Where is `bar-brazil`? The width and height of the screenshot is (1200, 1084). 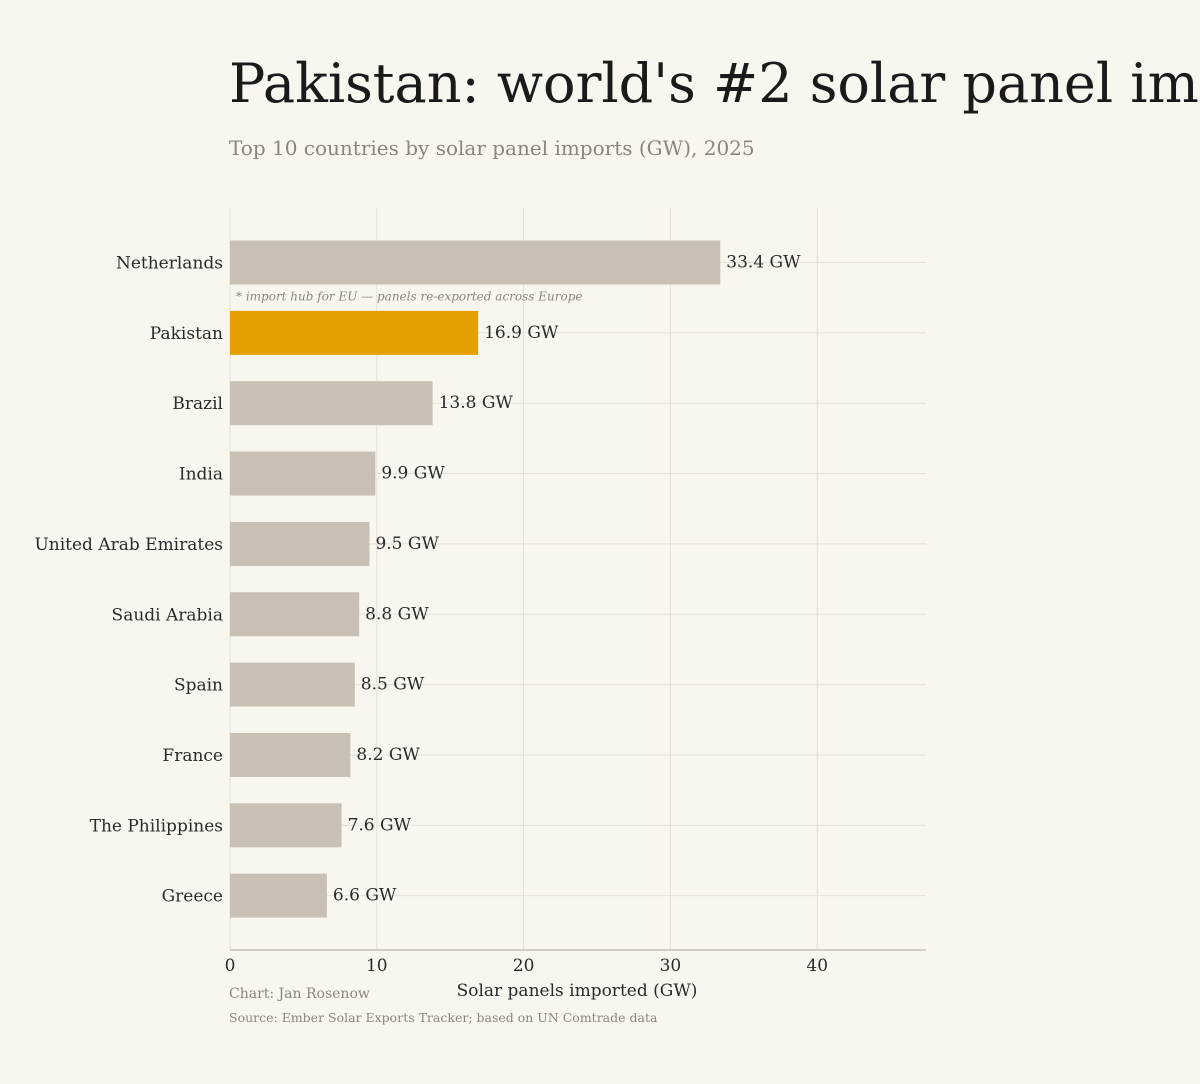
bar-brazil is located at coordinates (331, 403).